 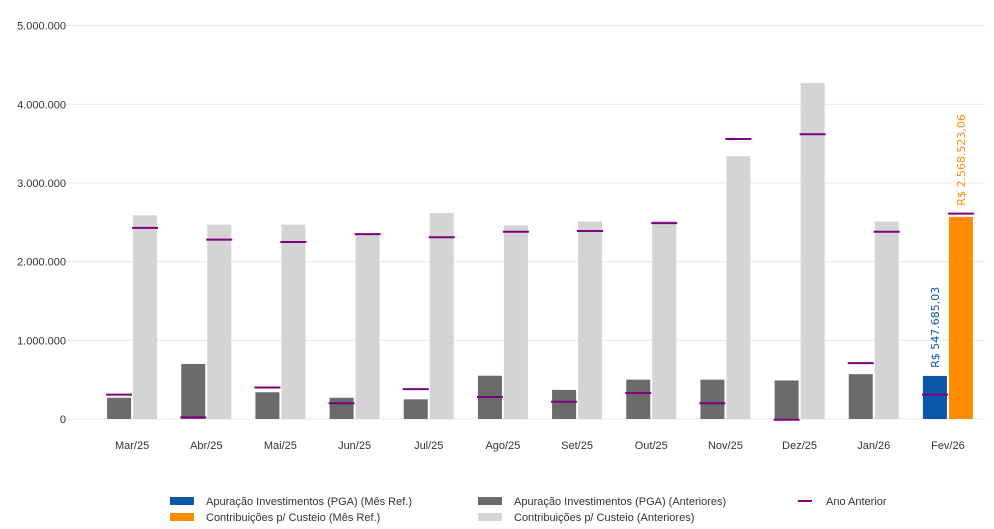 What do you see at coordinates (948, 446) in the screenshot?
I see `x-tick-label: Fev/26` at bounding box center [948, 446].